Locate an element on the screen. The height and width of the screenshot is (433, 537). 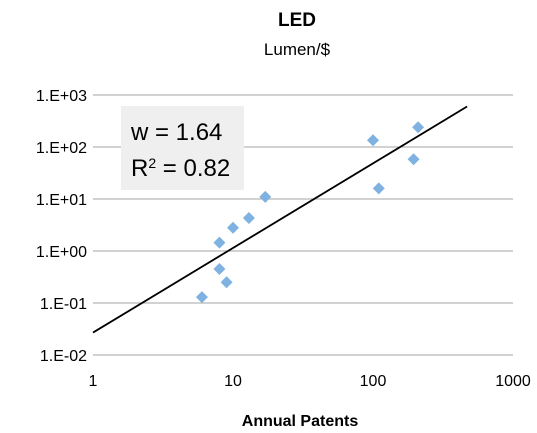
annotation-r2-prefix: R is located at coordinates (139, 168).